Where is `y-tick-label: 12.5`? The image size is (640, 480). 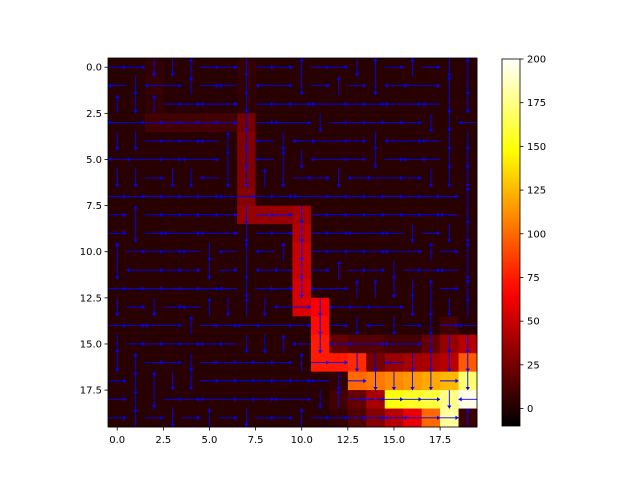 y-tick-label: 12.5 is located at coordinates (91, 298).